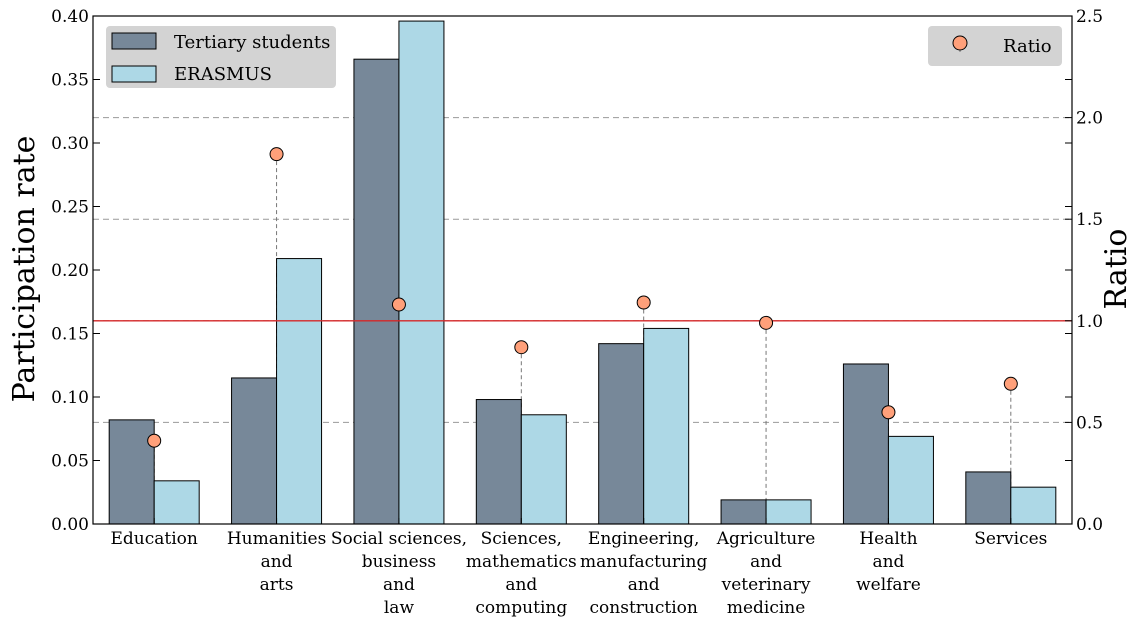 The width and height of the screenshot is (1137, 622). Describe the element at coordinates (70, 525) in the screenshot. I see `y-tick-label-left: 0.00` at that location.